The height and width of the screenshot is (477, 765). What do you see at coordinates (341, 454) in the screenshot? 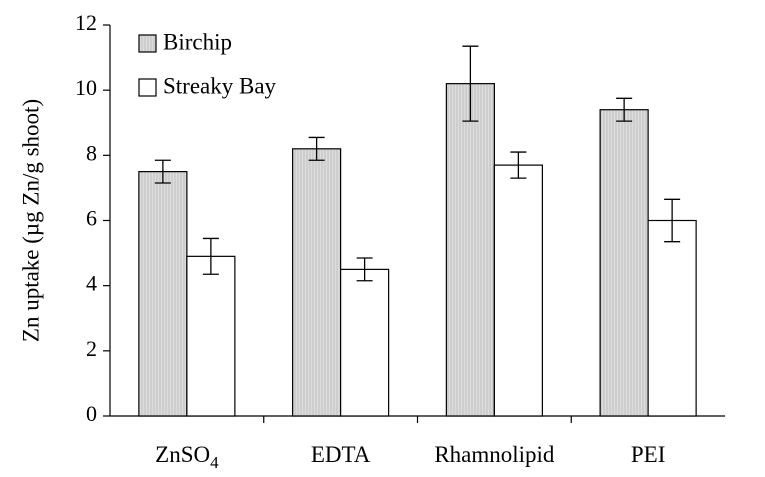
I see `x-tick-label: EDTA` at bounding box center [341, 454].